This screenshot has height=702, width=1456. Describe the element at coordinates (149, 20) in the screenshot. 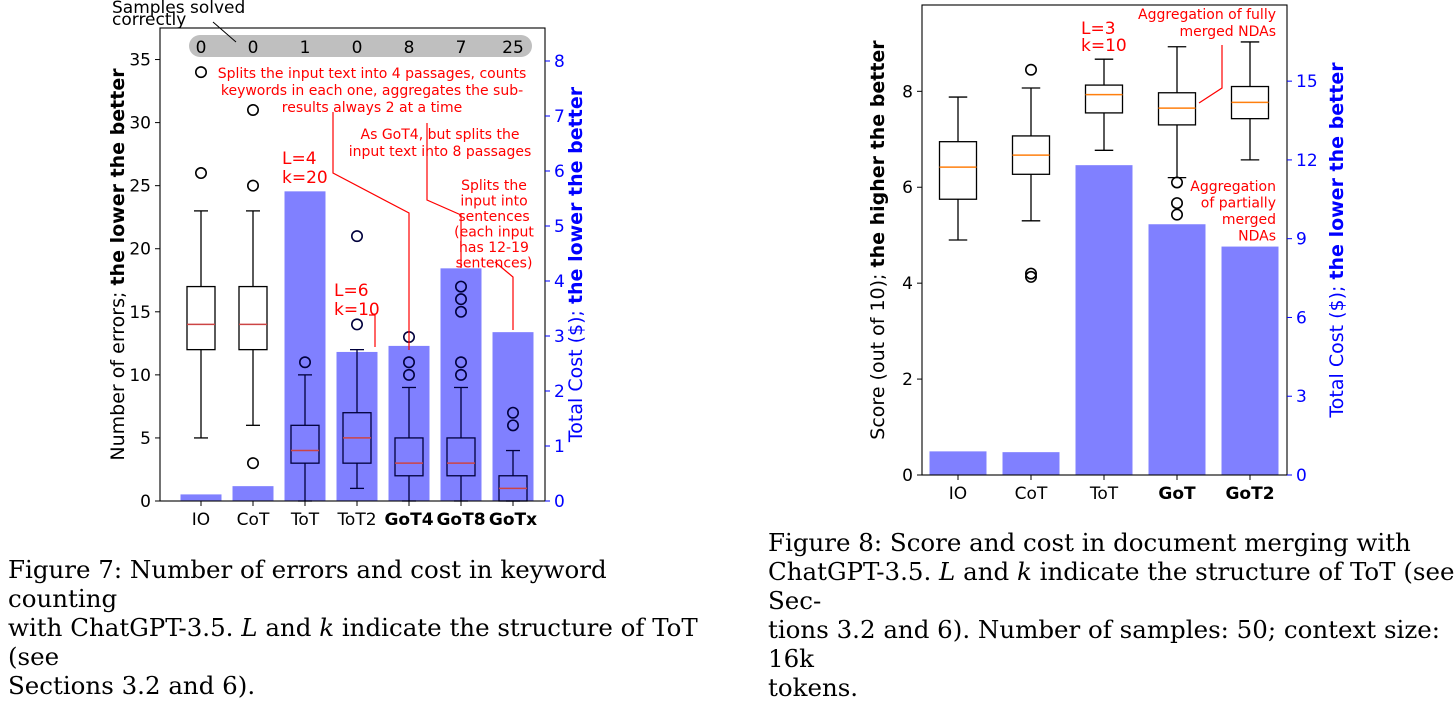

I see `samples-label-line-2: correctly` at that location.